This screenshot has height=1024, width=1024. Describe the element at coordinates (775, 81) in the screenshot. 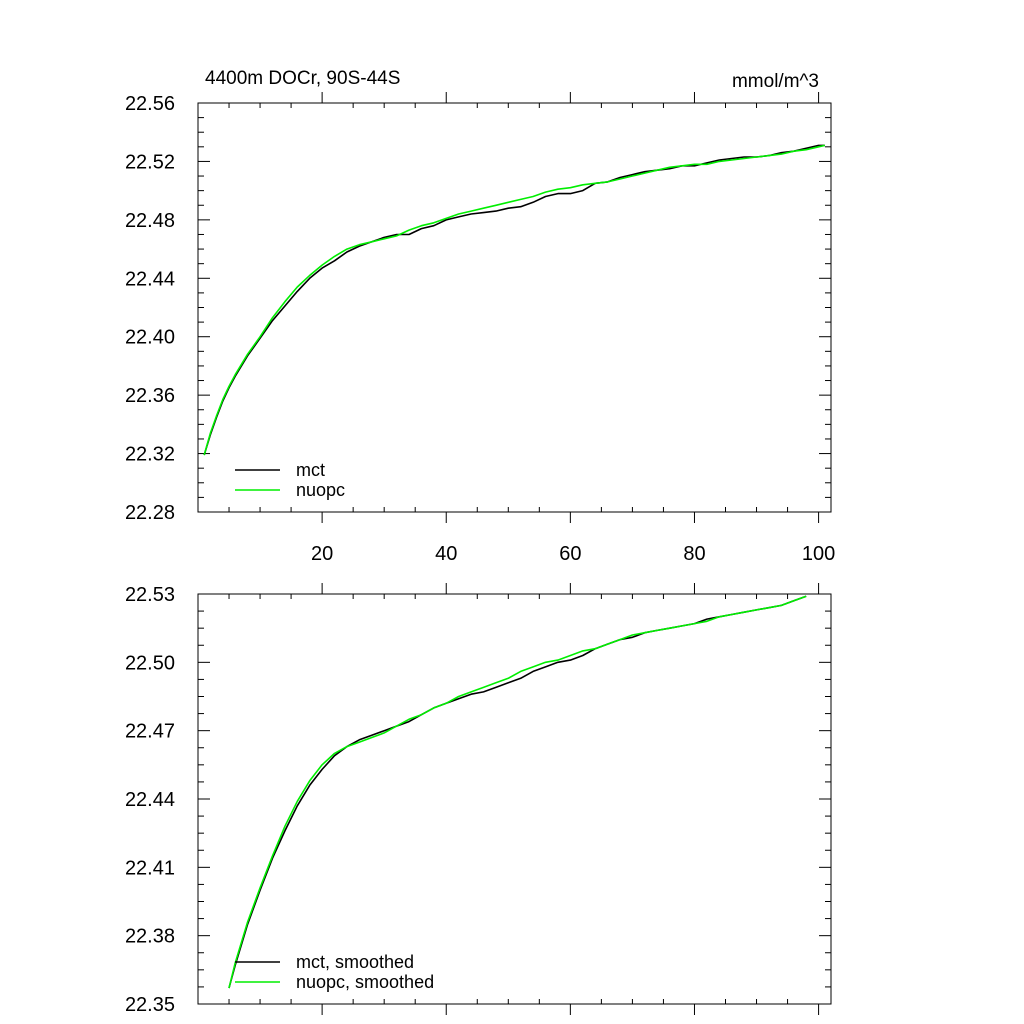

I see `units-label: mmol/m^3` at that location.